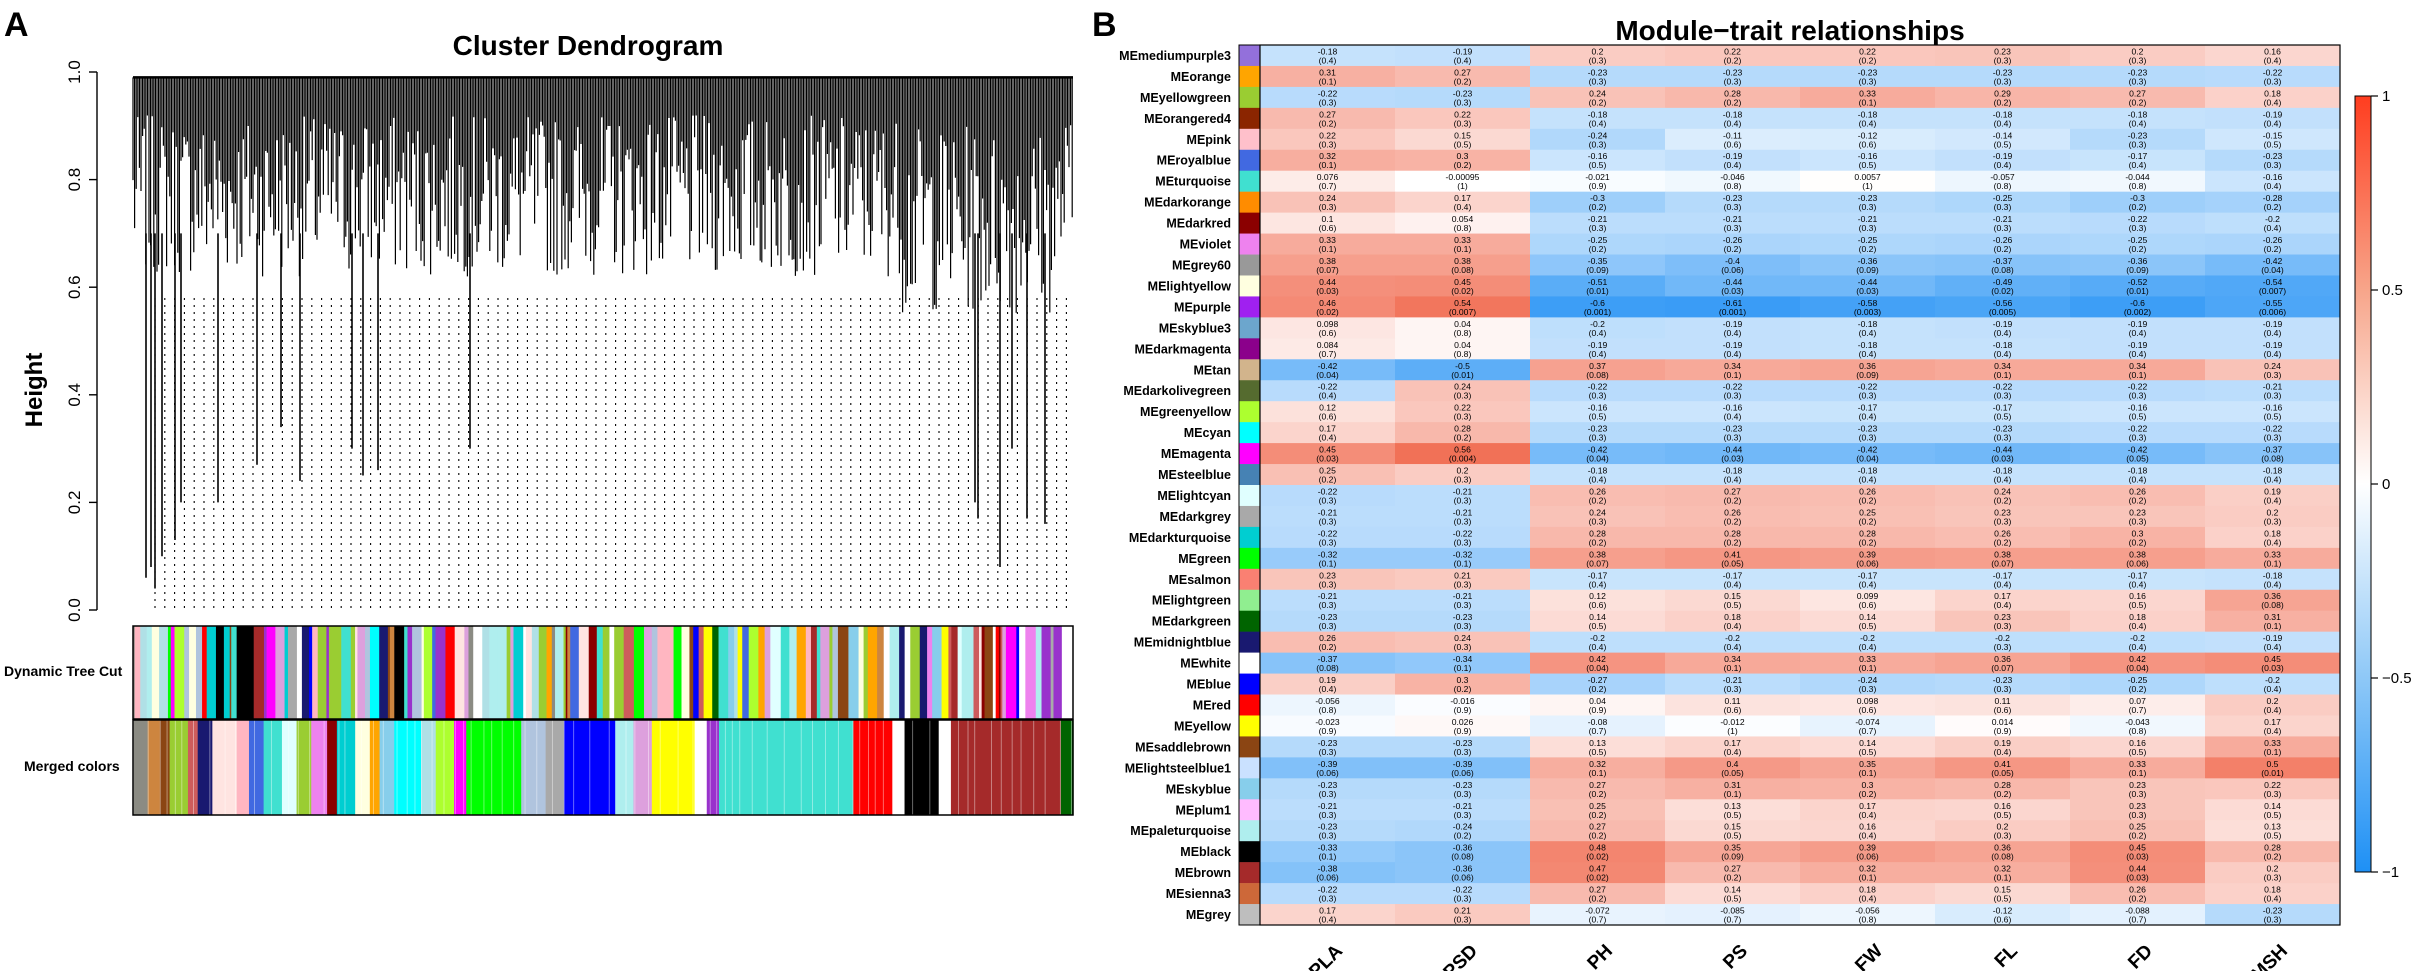  Describe the element at coordinates (1462, 312) in the screenshot. I see `cell-pvalue: (0.007)` at that location.